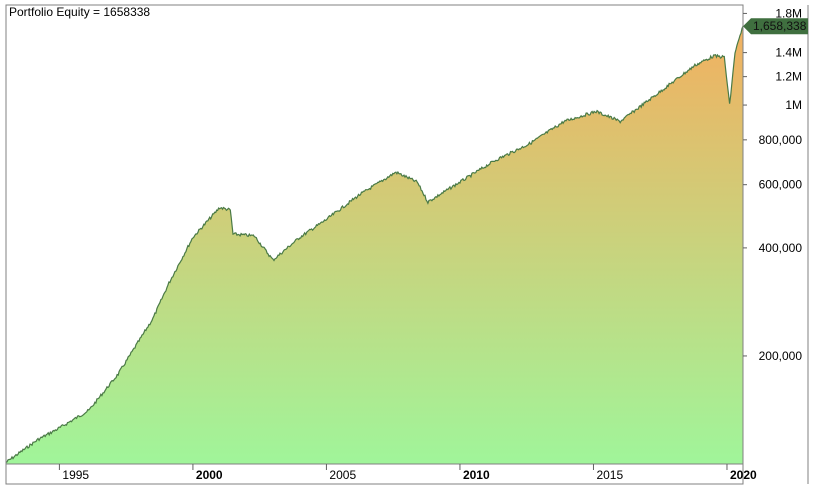  I want to click on last-value-badge, so click(775, 26).